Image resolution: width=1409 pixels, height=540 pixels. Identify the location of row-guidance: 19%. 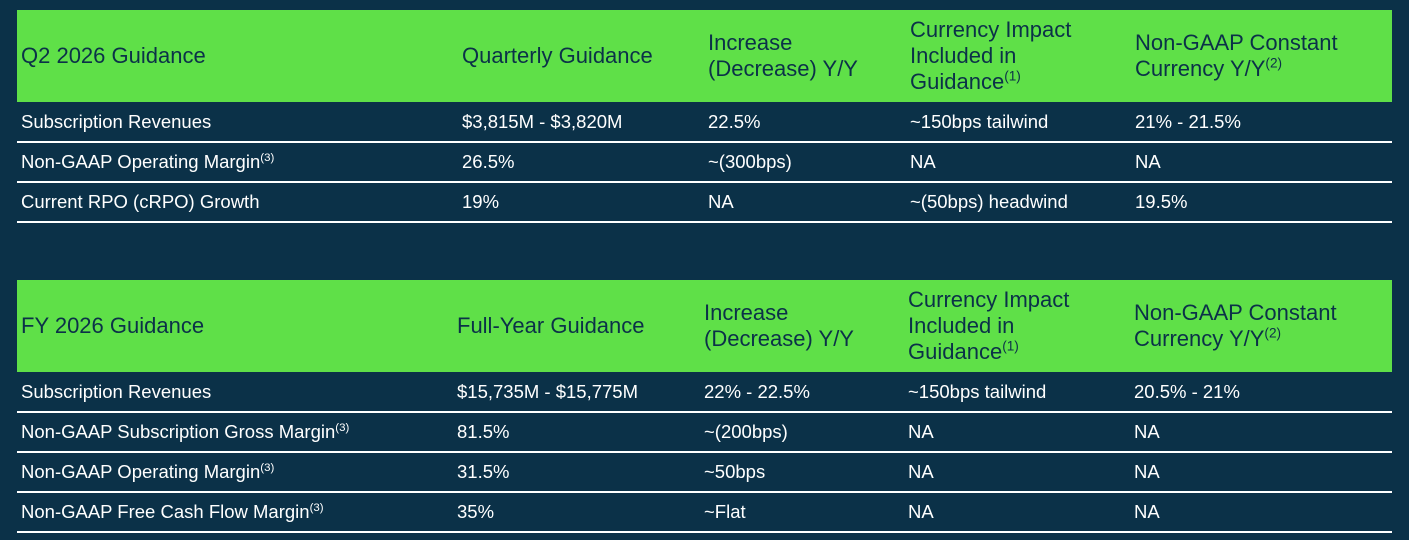
(581, 202).